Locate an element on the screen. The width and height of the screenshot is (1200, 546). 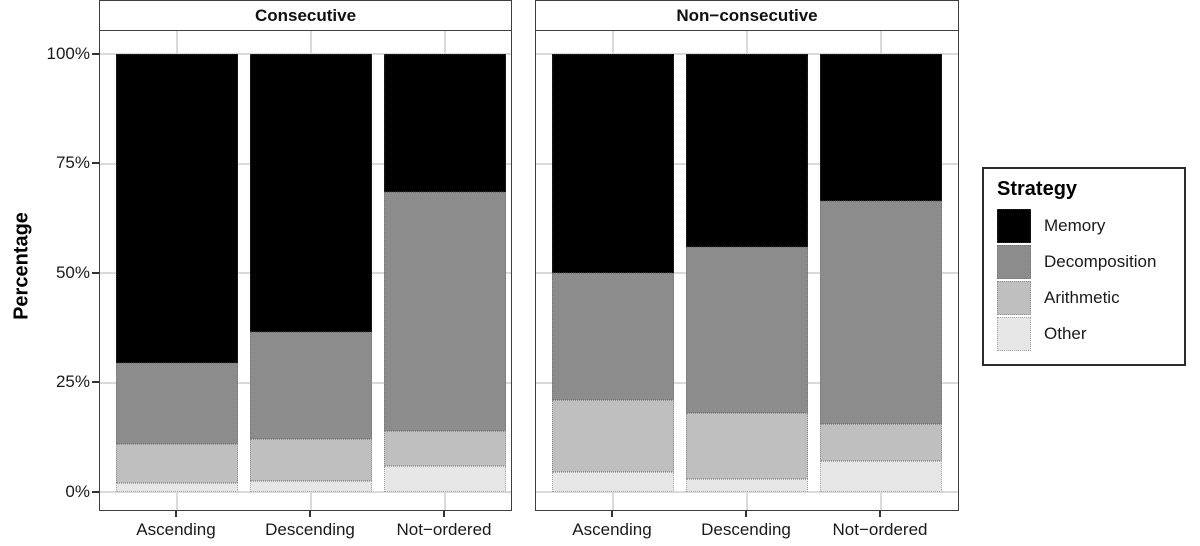
legend-label: Memory is located at coordinates (1075, 225).